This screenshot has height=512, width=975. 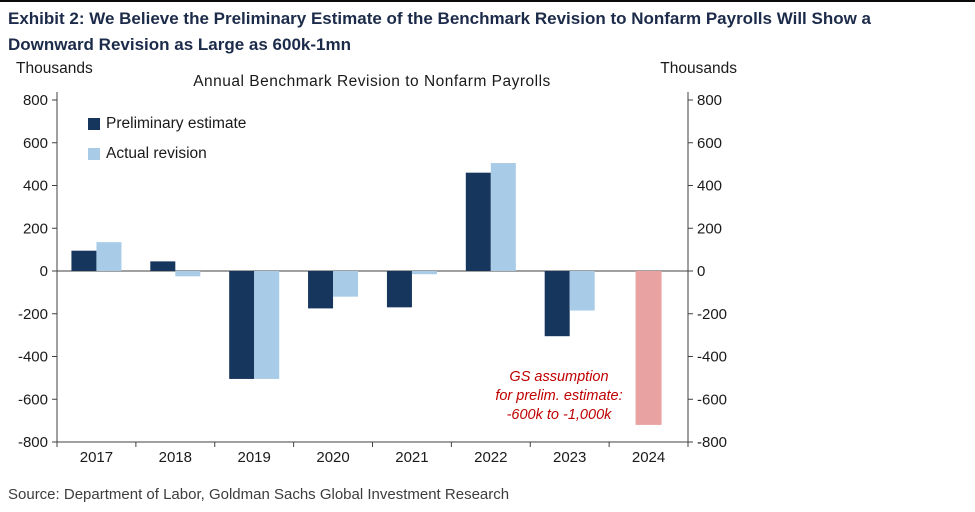 What do you see at coordinates (557, 304) in the screenshot?
I see `bar-preliminary-estimate-2023` at bounding box center [557, 304].